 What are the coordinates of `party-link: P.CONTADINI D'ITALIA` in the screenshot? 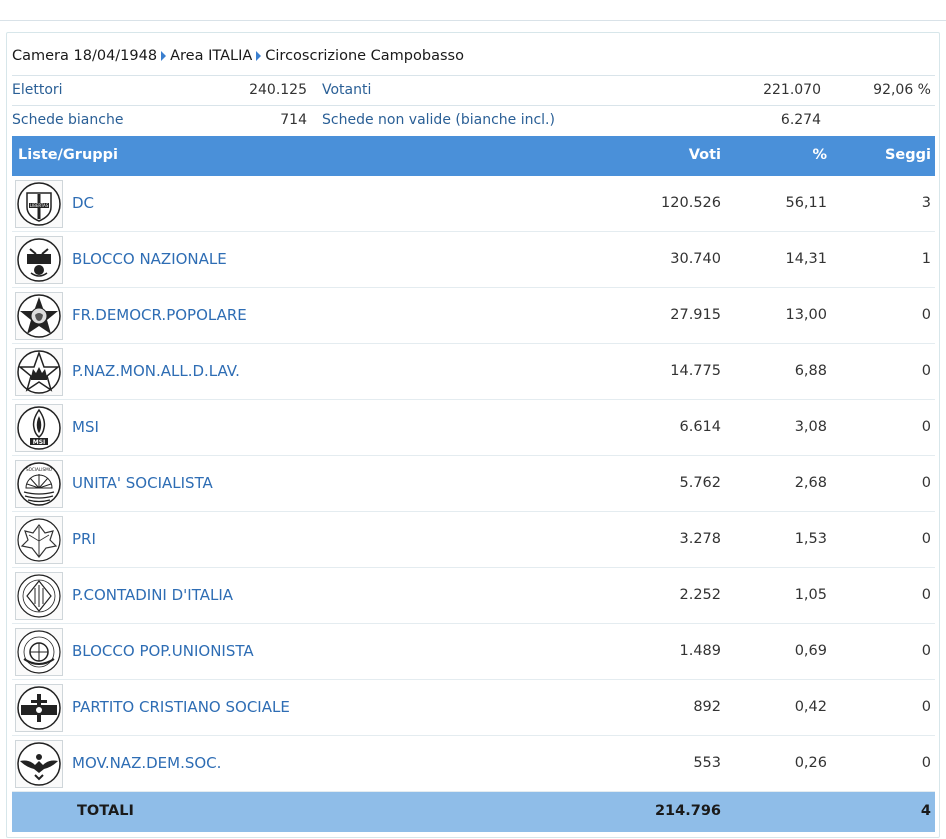 It's located at (153, 595).